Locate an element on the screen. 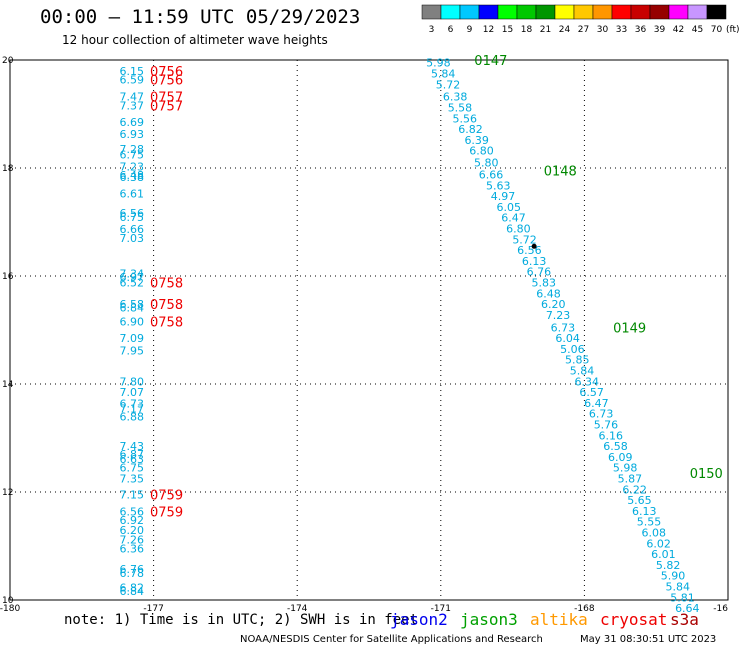  y-tick-label: 16 is located at coordinates (8, 277).